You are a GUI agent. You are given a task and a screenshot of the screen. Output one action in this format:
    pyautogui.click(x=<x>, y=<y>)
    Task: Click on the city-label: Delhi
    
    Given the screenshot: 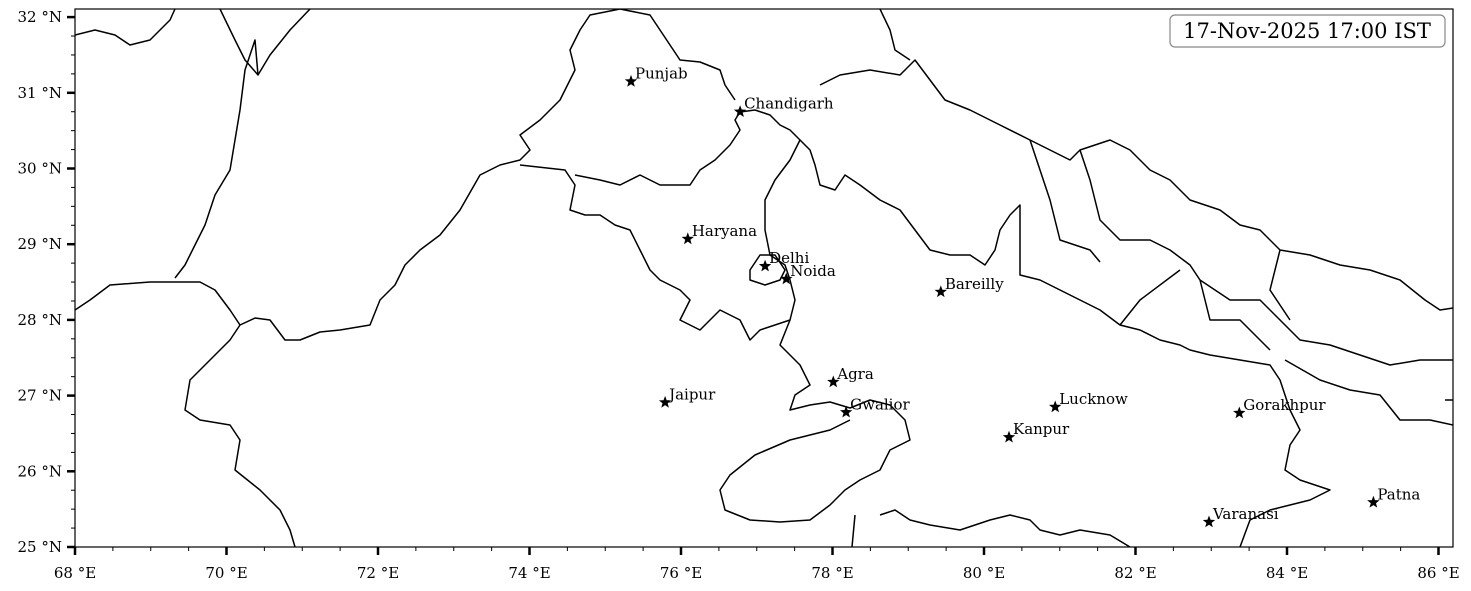 What is the action you would take?
    pyautogui.click(x=789, y=258)
    